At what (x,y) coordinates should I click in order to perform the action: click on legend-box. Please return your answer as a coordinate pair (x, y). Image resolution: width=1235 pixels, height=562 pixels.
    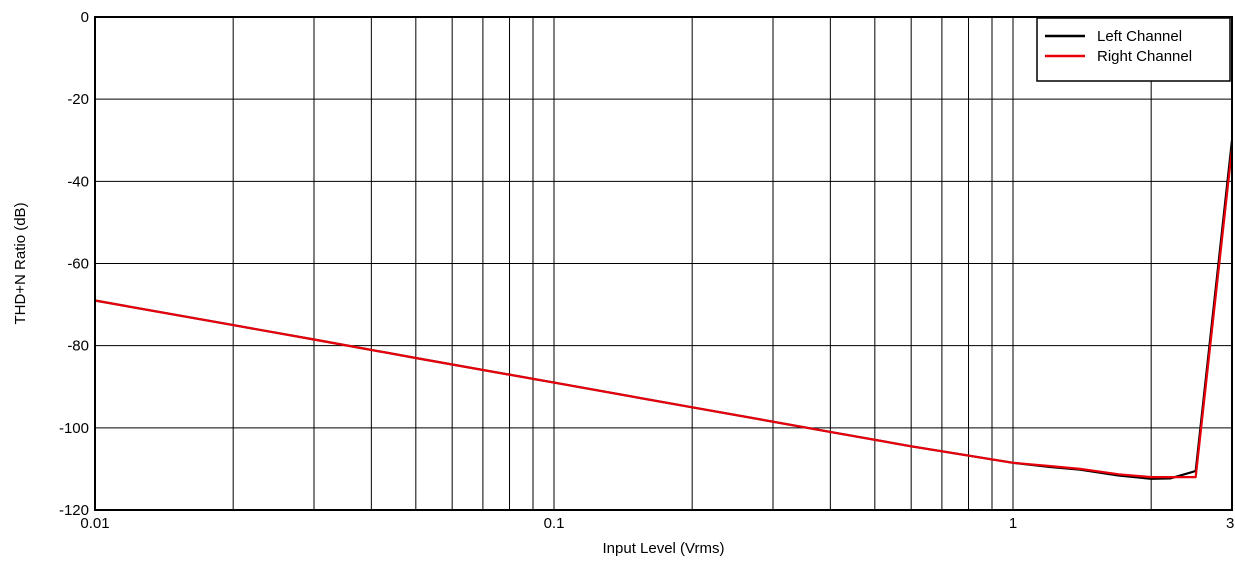
    Looking at the image, I should click on (1133, 49).